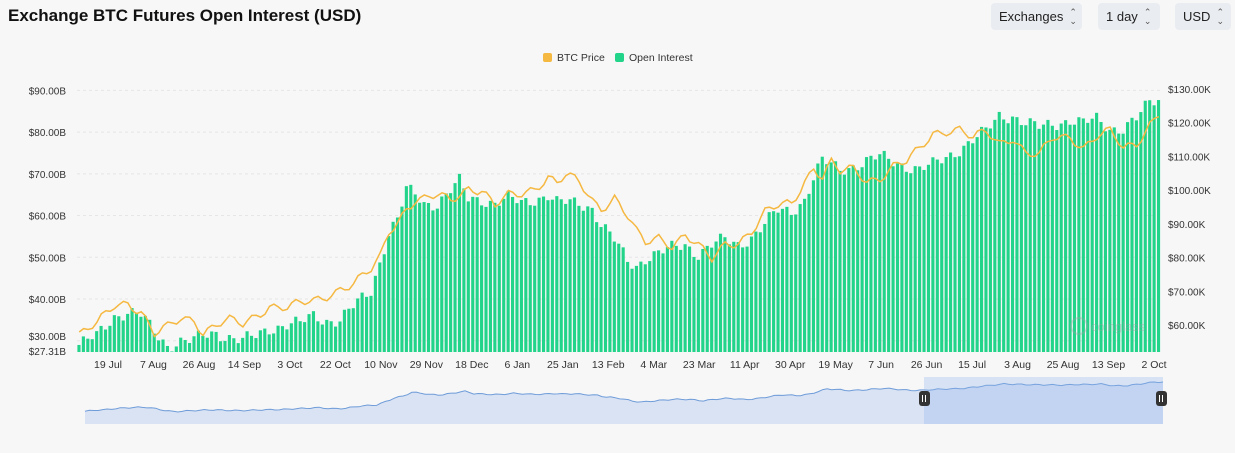 This screenshot has height=453, width=1235. I want to click on left-axis-tick-label: $60.00B, so click(48, 217).